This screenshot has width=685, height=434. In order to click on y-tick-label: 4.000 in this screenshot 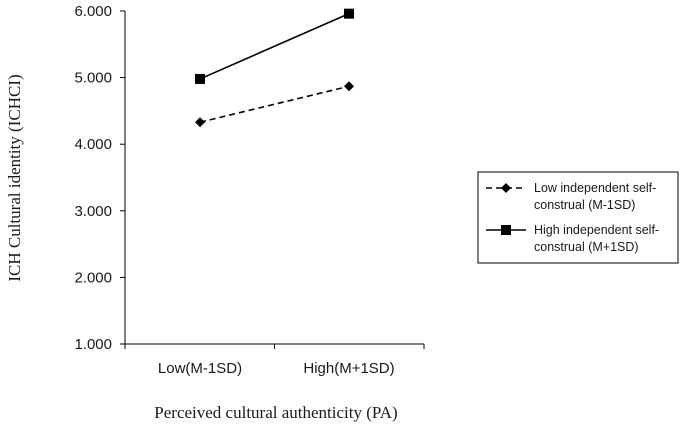, I will do `click(93, 144)`.